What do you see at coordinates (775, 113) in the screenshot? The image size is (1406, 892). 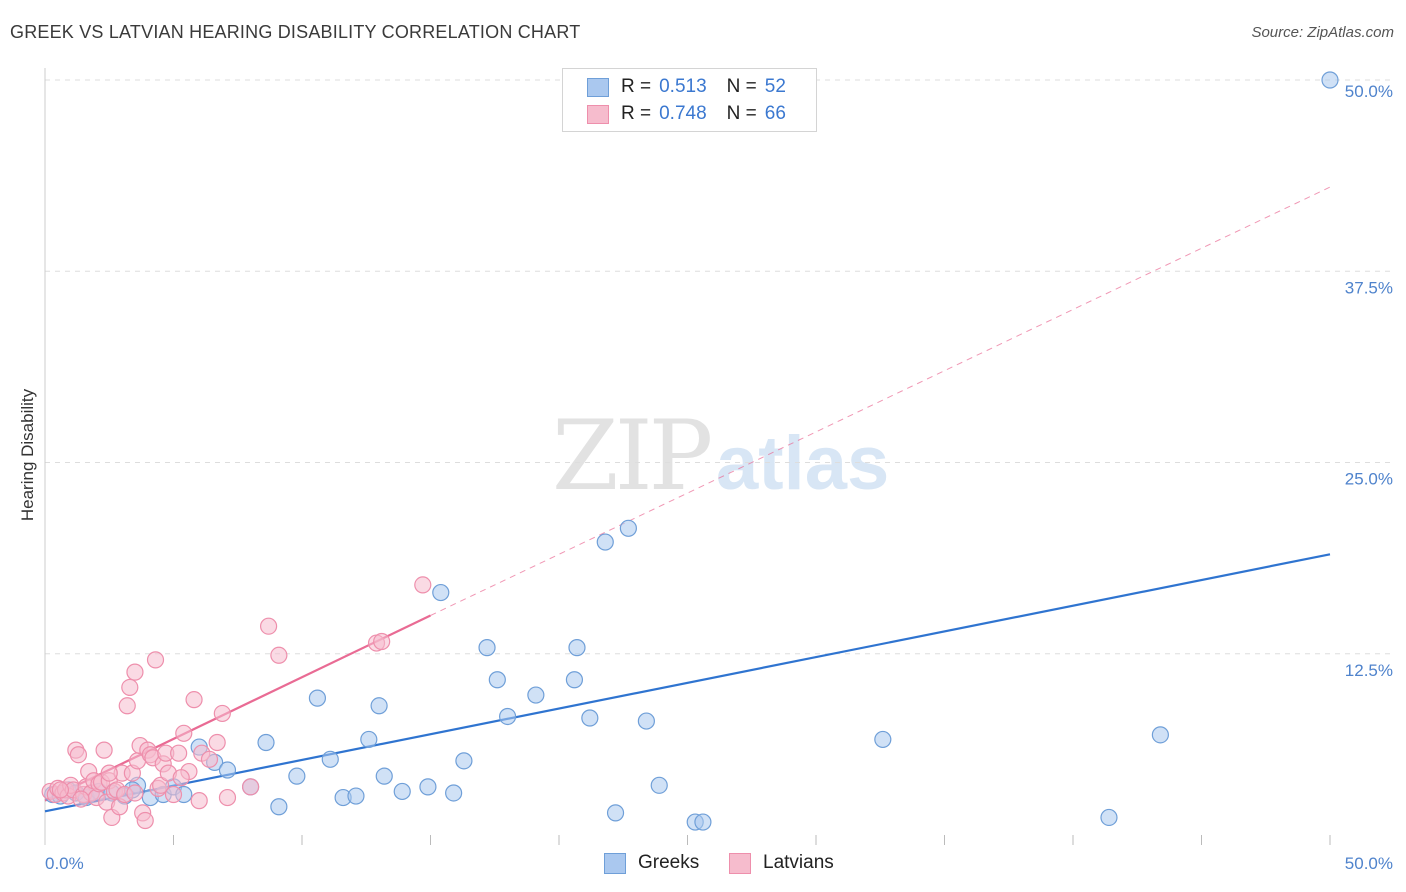 I see `latvians-n-value: 66` at bounding box center [775, 113].